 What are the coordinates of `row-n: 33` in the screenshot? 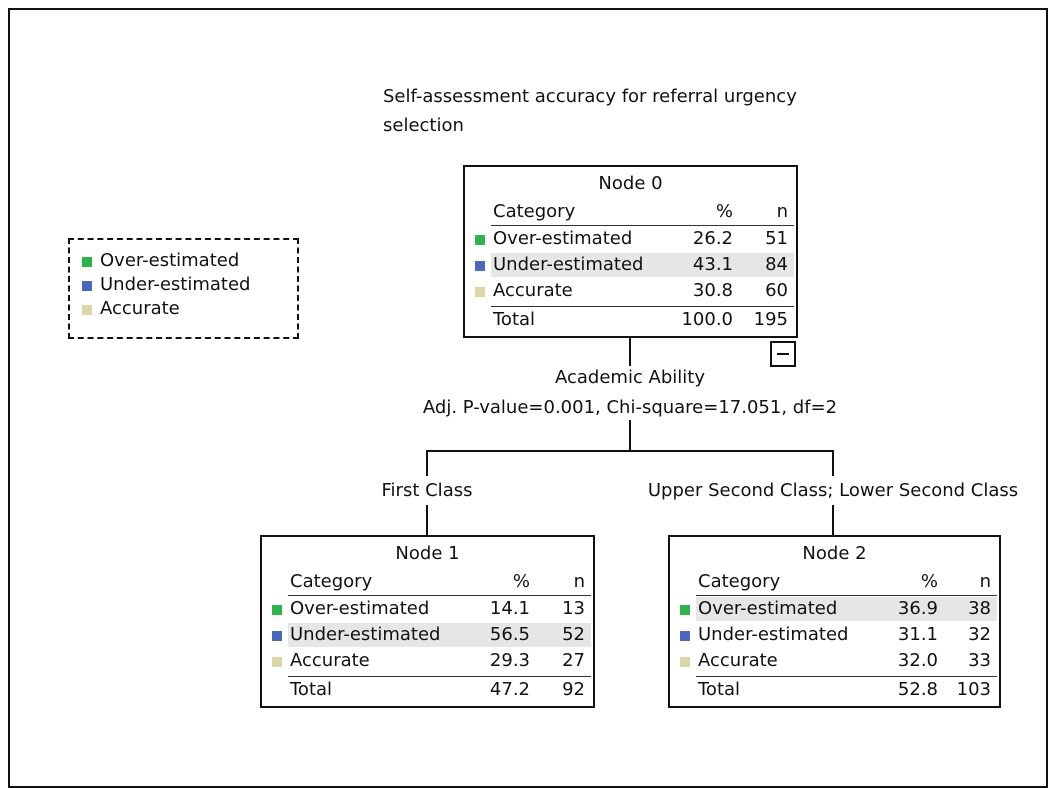 It's located at (979, 660).